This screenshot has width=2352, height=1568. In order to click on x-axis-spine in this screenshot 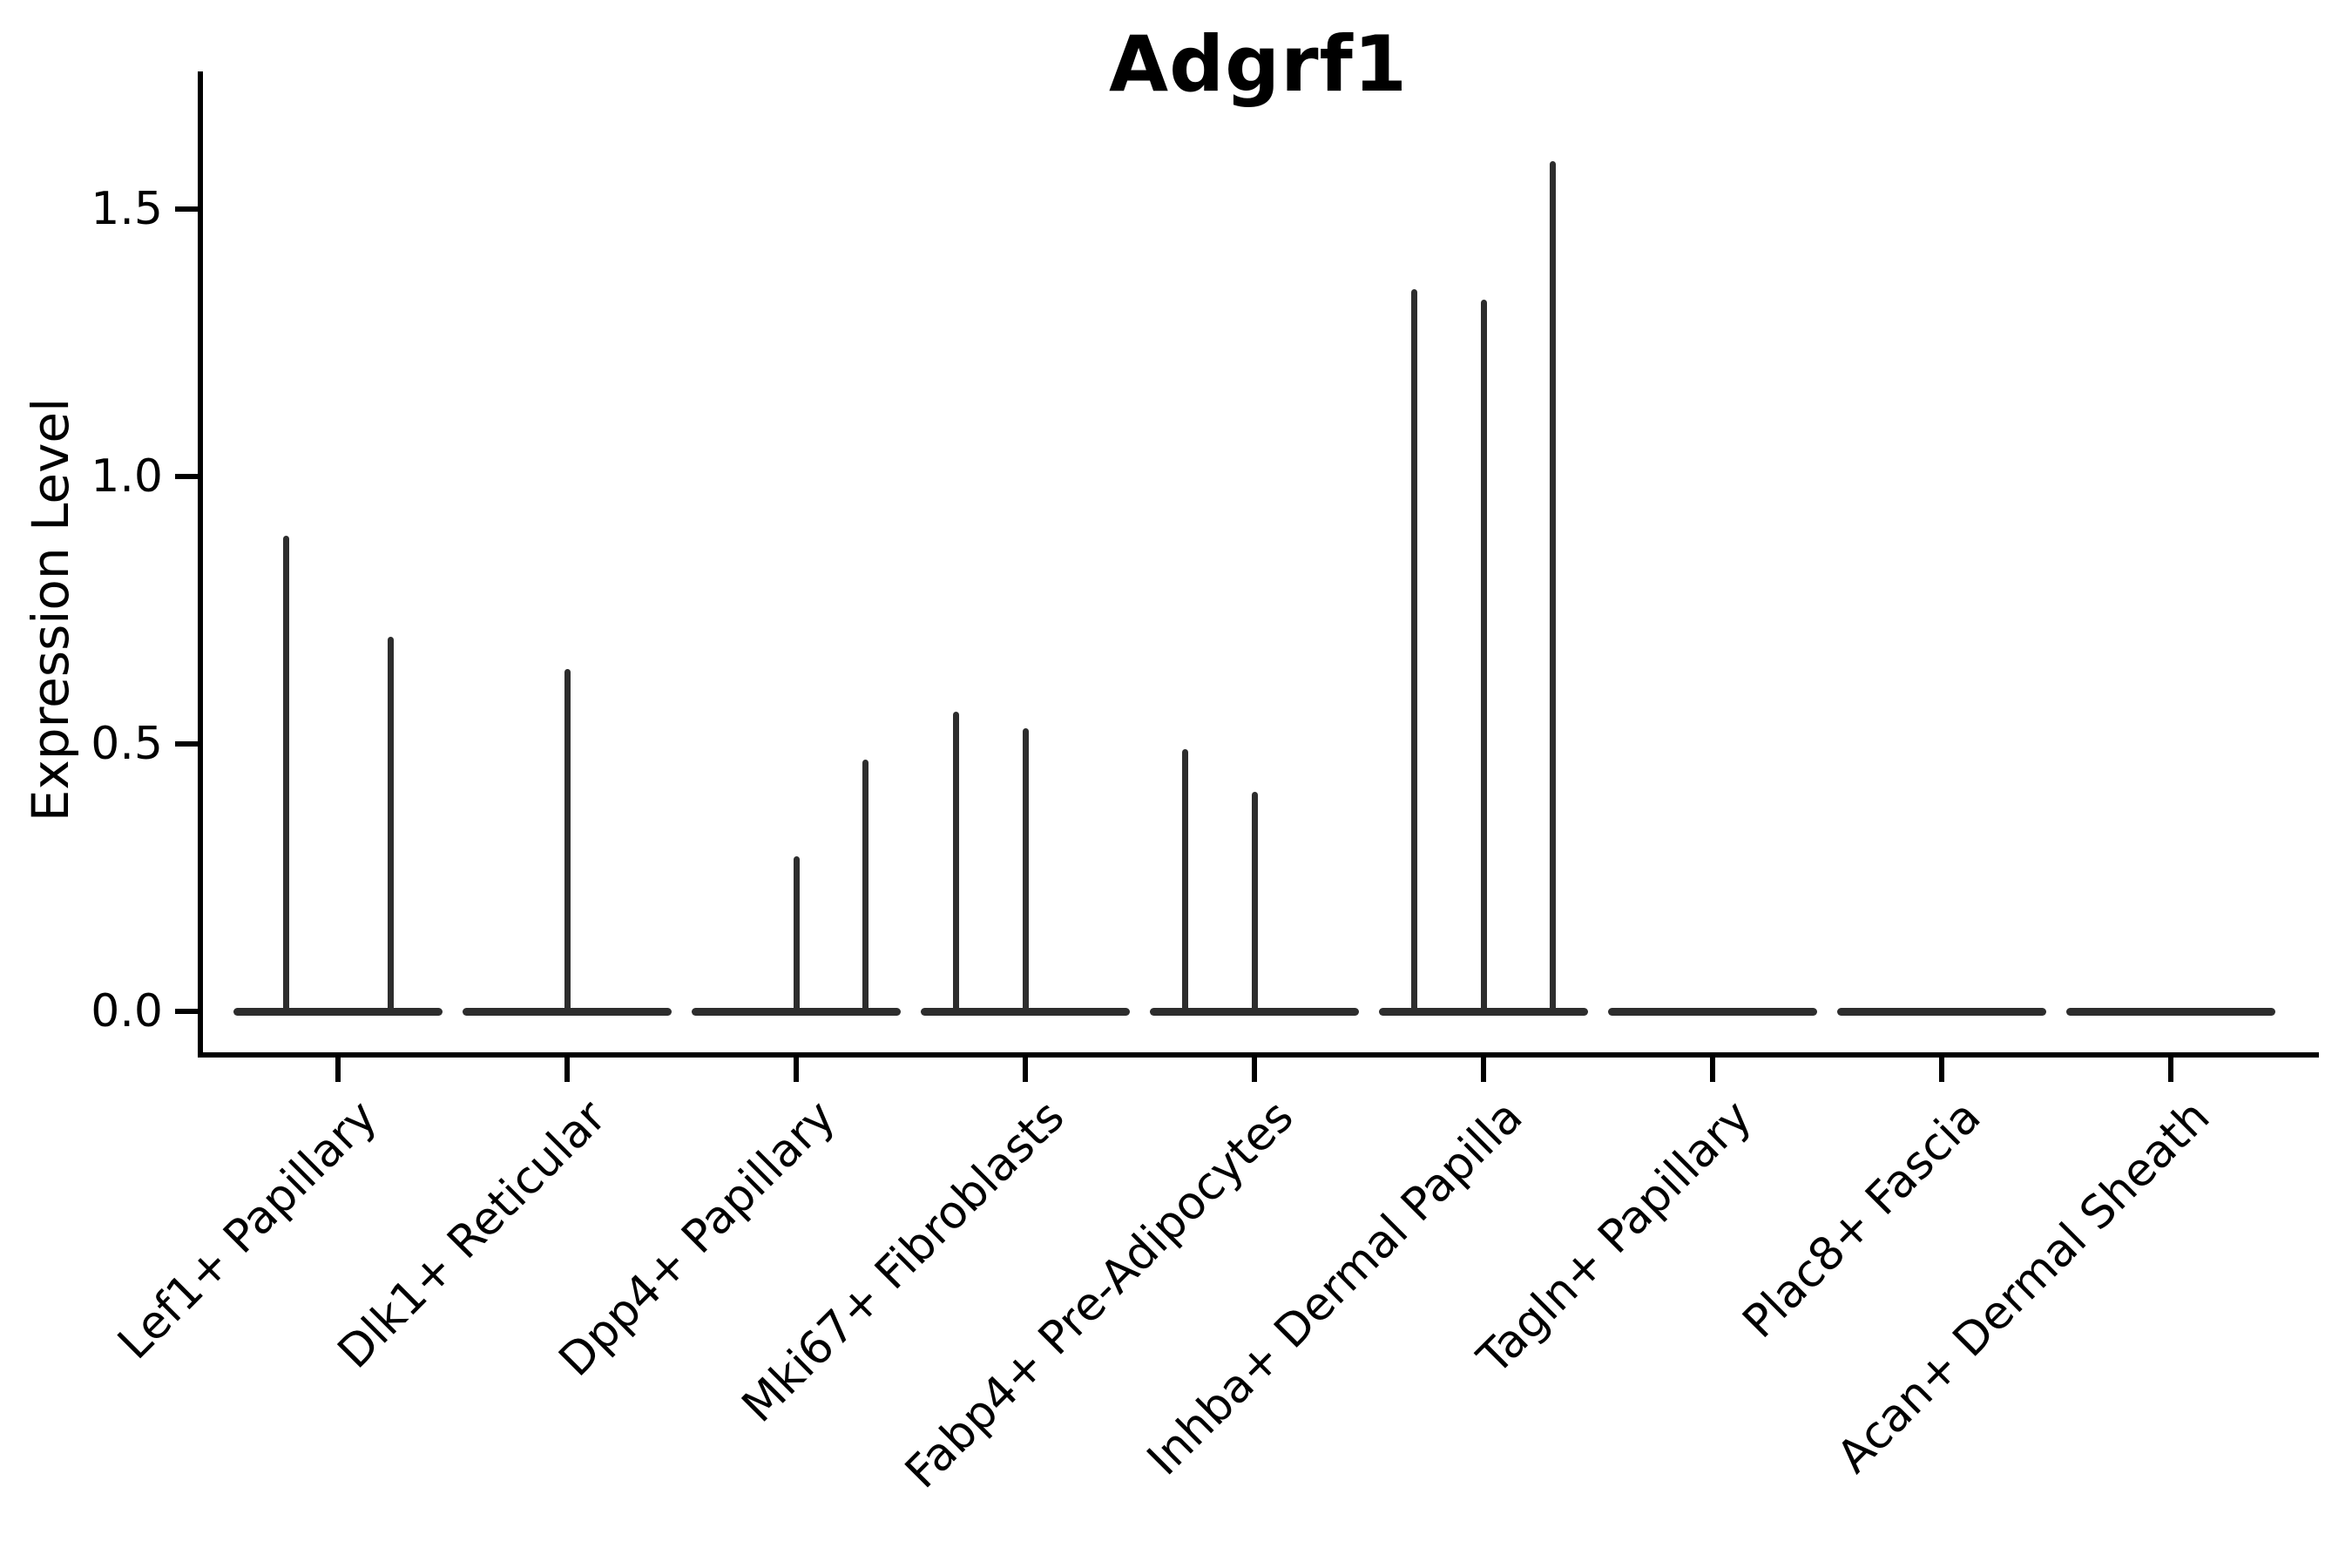, I will do `click(1258, 1055)`.